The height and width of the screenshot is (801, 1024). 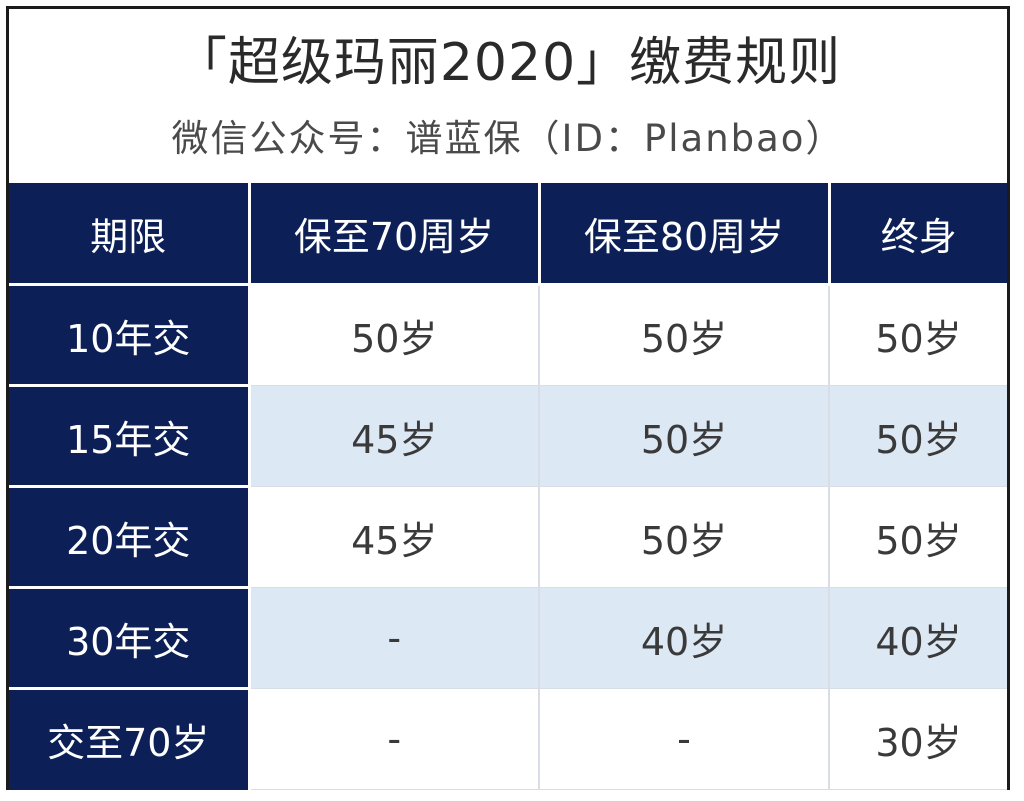 What do you see at coordinates (508, 63) in the screenshot?
I see `page-title: 「超级玛丽2020」缴费规则` at bounding box center [508, 63].